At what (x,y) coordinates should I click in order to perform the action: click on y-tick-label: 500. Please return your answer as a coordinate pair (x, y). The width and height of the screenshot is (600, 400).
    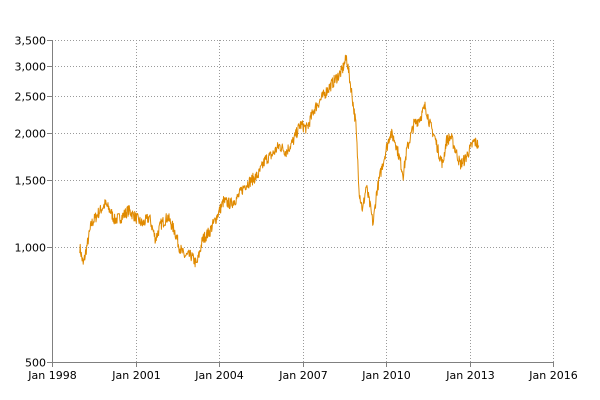
    Looking at the image, I should click on (35, 363).